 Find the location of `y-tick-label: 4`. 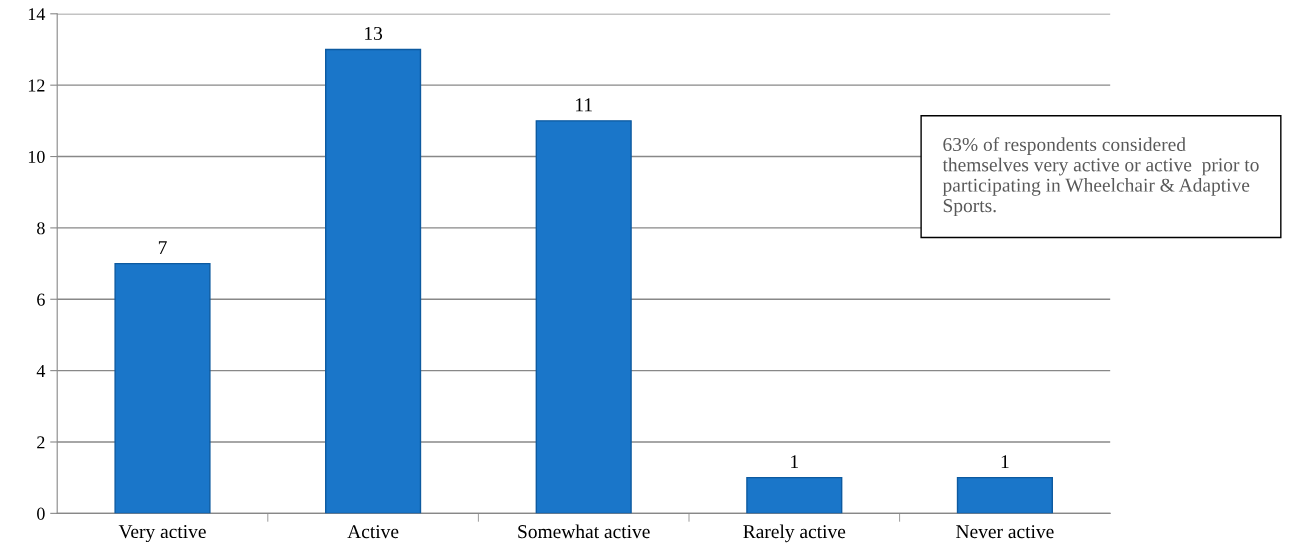

y-tick-label: 4 is located at coordinates (41, 371).